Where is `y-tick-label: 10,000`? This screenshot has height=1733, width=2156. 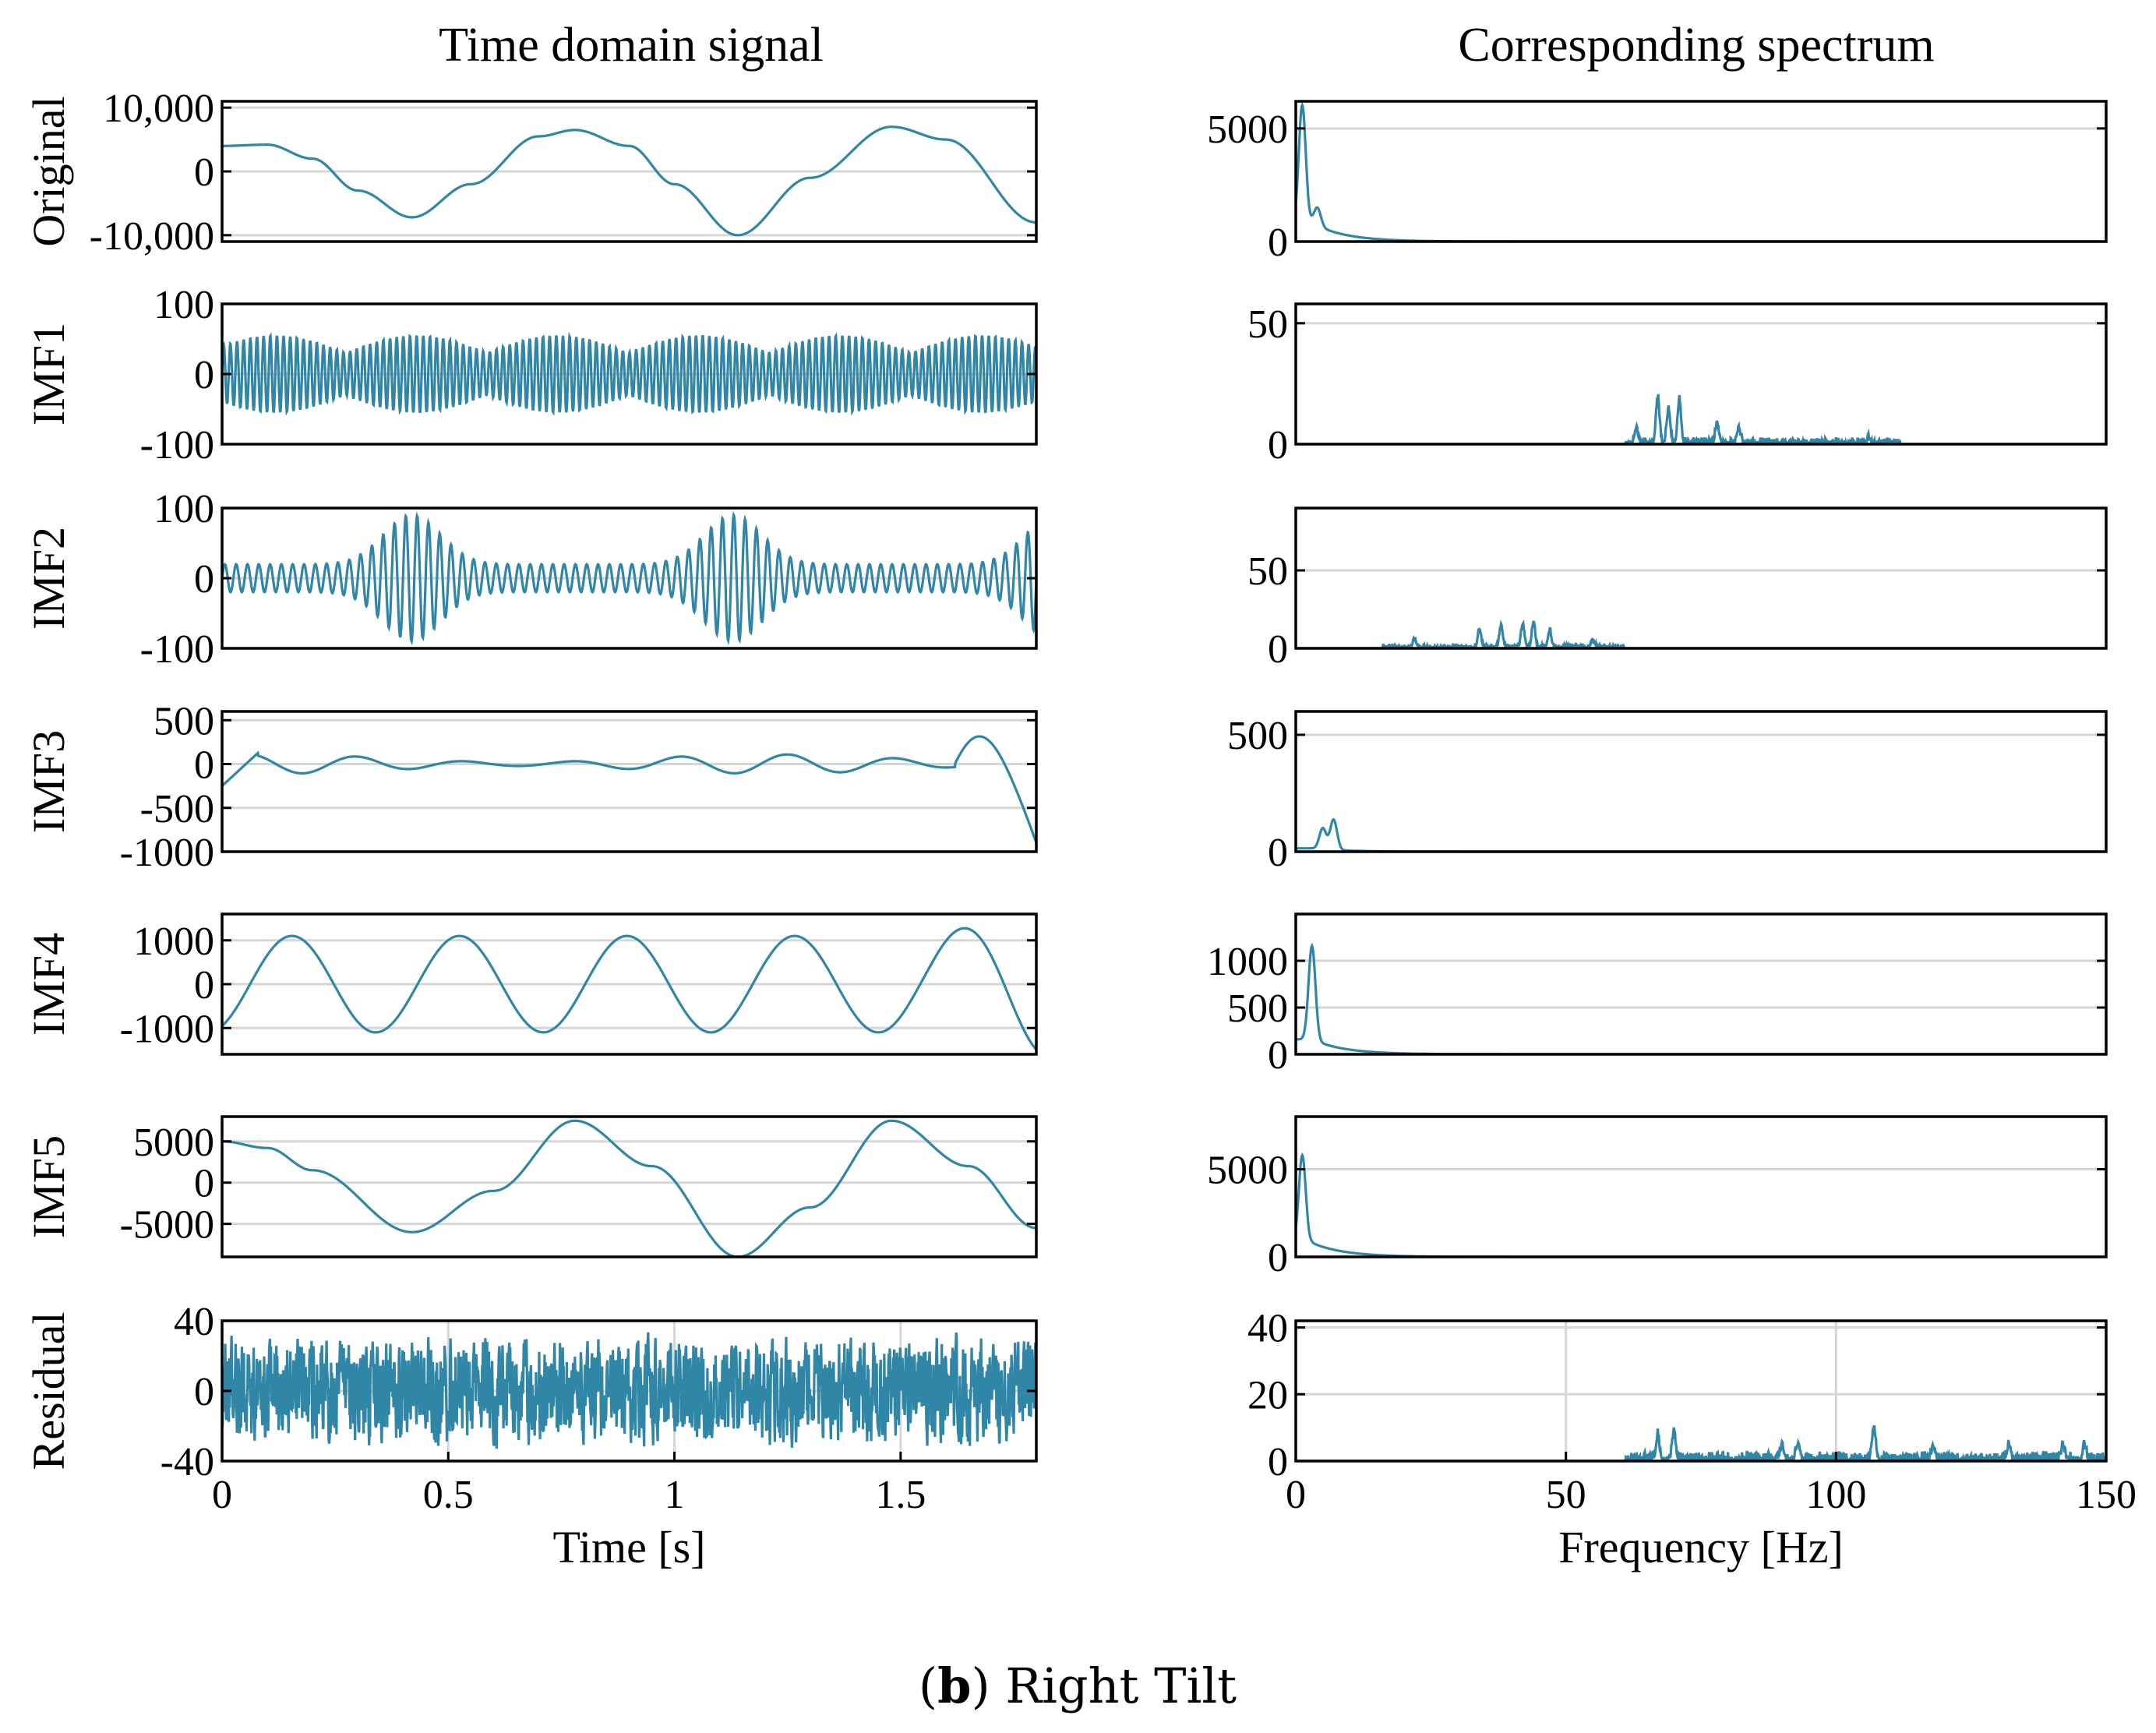
y-tick-label: 10,000 is located at coordinates (158, 108).